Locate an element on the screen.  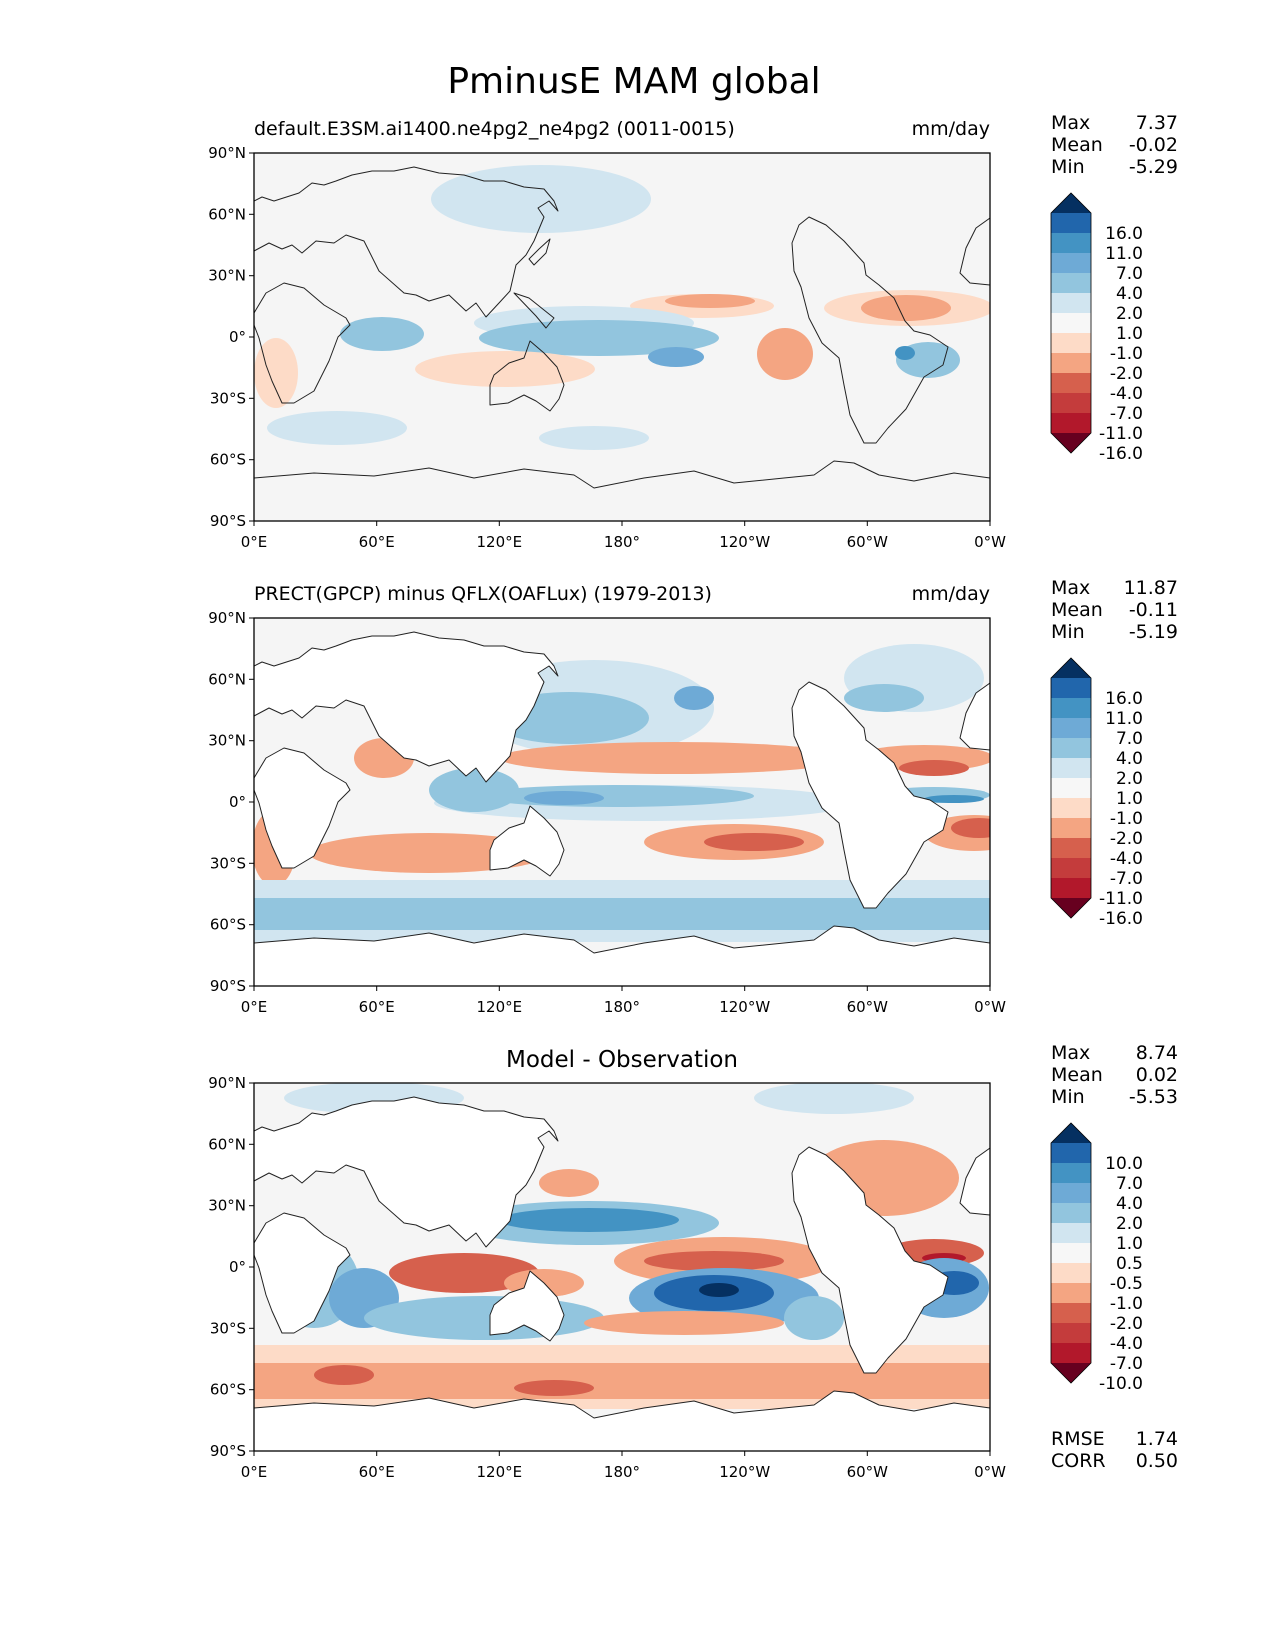
model-field is located at coordinates (622, 307).